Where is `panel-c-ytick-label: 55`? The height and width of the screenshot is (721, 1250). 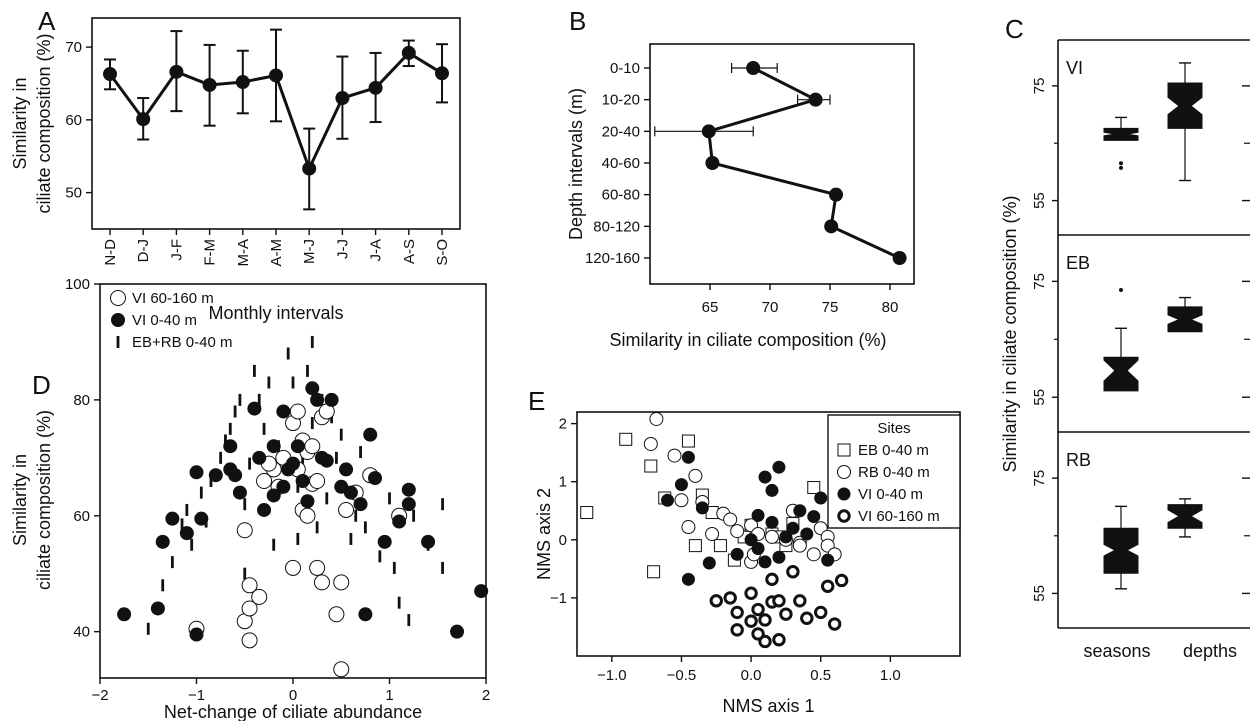
panel-c-ytick-label: 55 is located at coordinates (1039, 593).